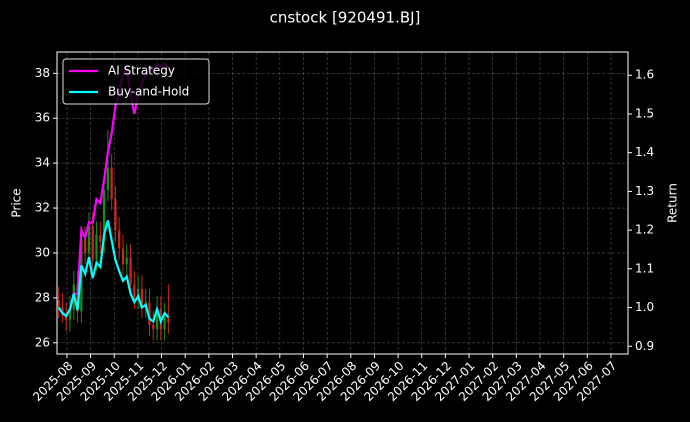  What do you see at coordinates (148, 92) in the screenshot?
I see `legend-label: Buy-and-Hold` at bounding box center [148, 92].